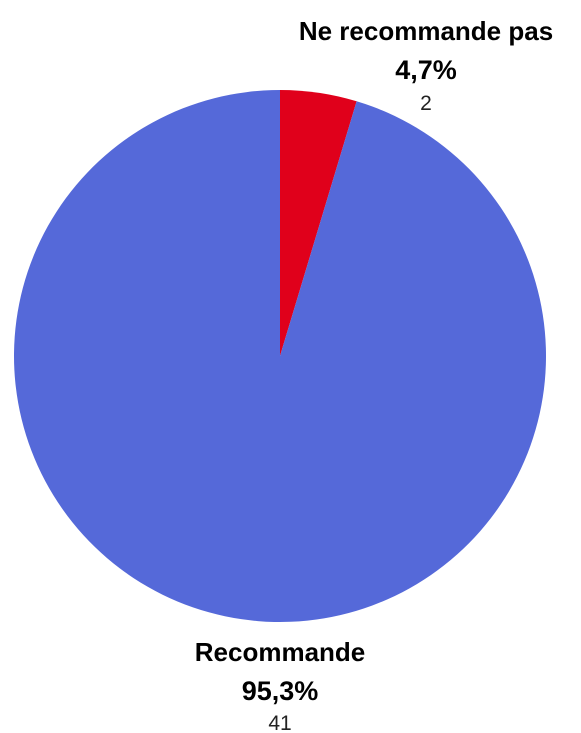 The height and width of the screenshot is (733, 581). What do you see at coordinates (280, 691) in the screenshot?
I see `slice-percent-recommande: 95,3%` at bounding box center [280, 691].